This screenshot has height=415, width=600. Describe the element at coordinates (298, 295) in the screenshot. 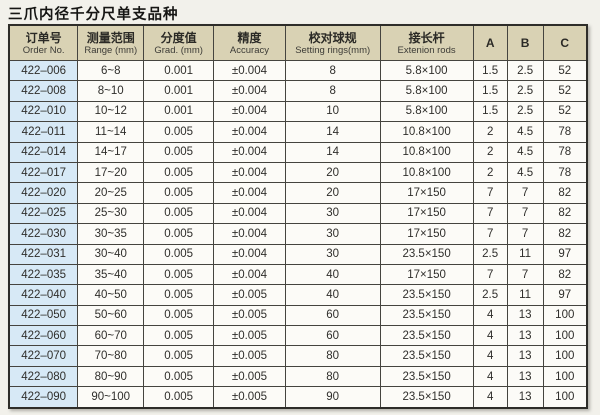

I see `table-row: 422–040 40~50 0.005 ±0.005 40 23.5×150 2.5 11 97` at that location.